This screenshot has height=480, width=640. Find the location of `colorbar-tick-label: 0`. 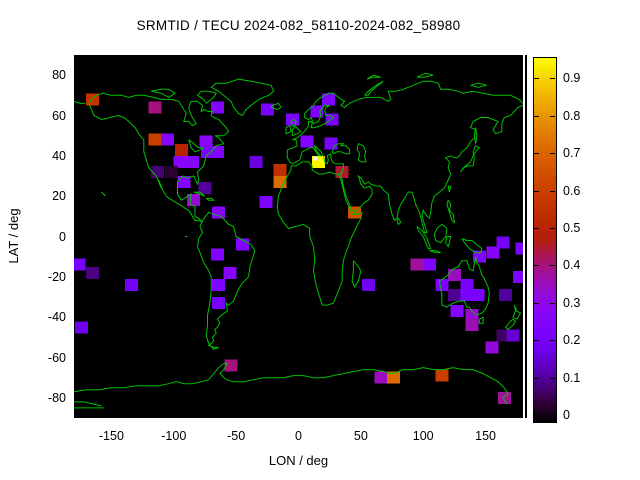

colorbar-tick-label: 0 is located at coordinates (566, 415).